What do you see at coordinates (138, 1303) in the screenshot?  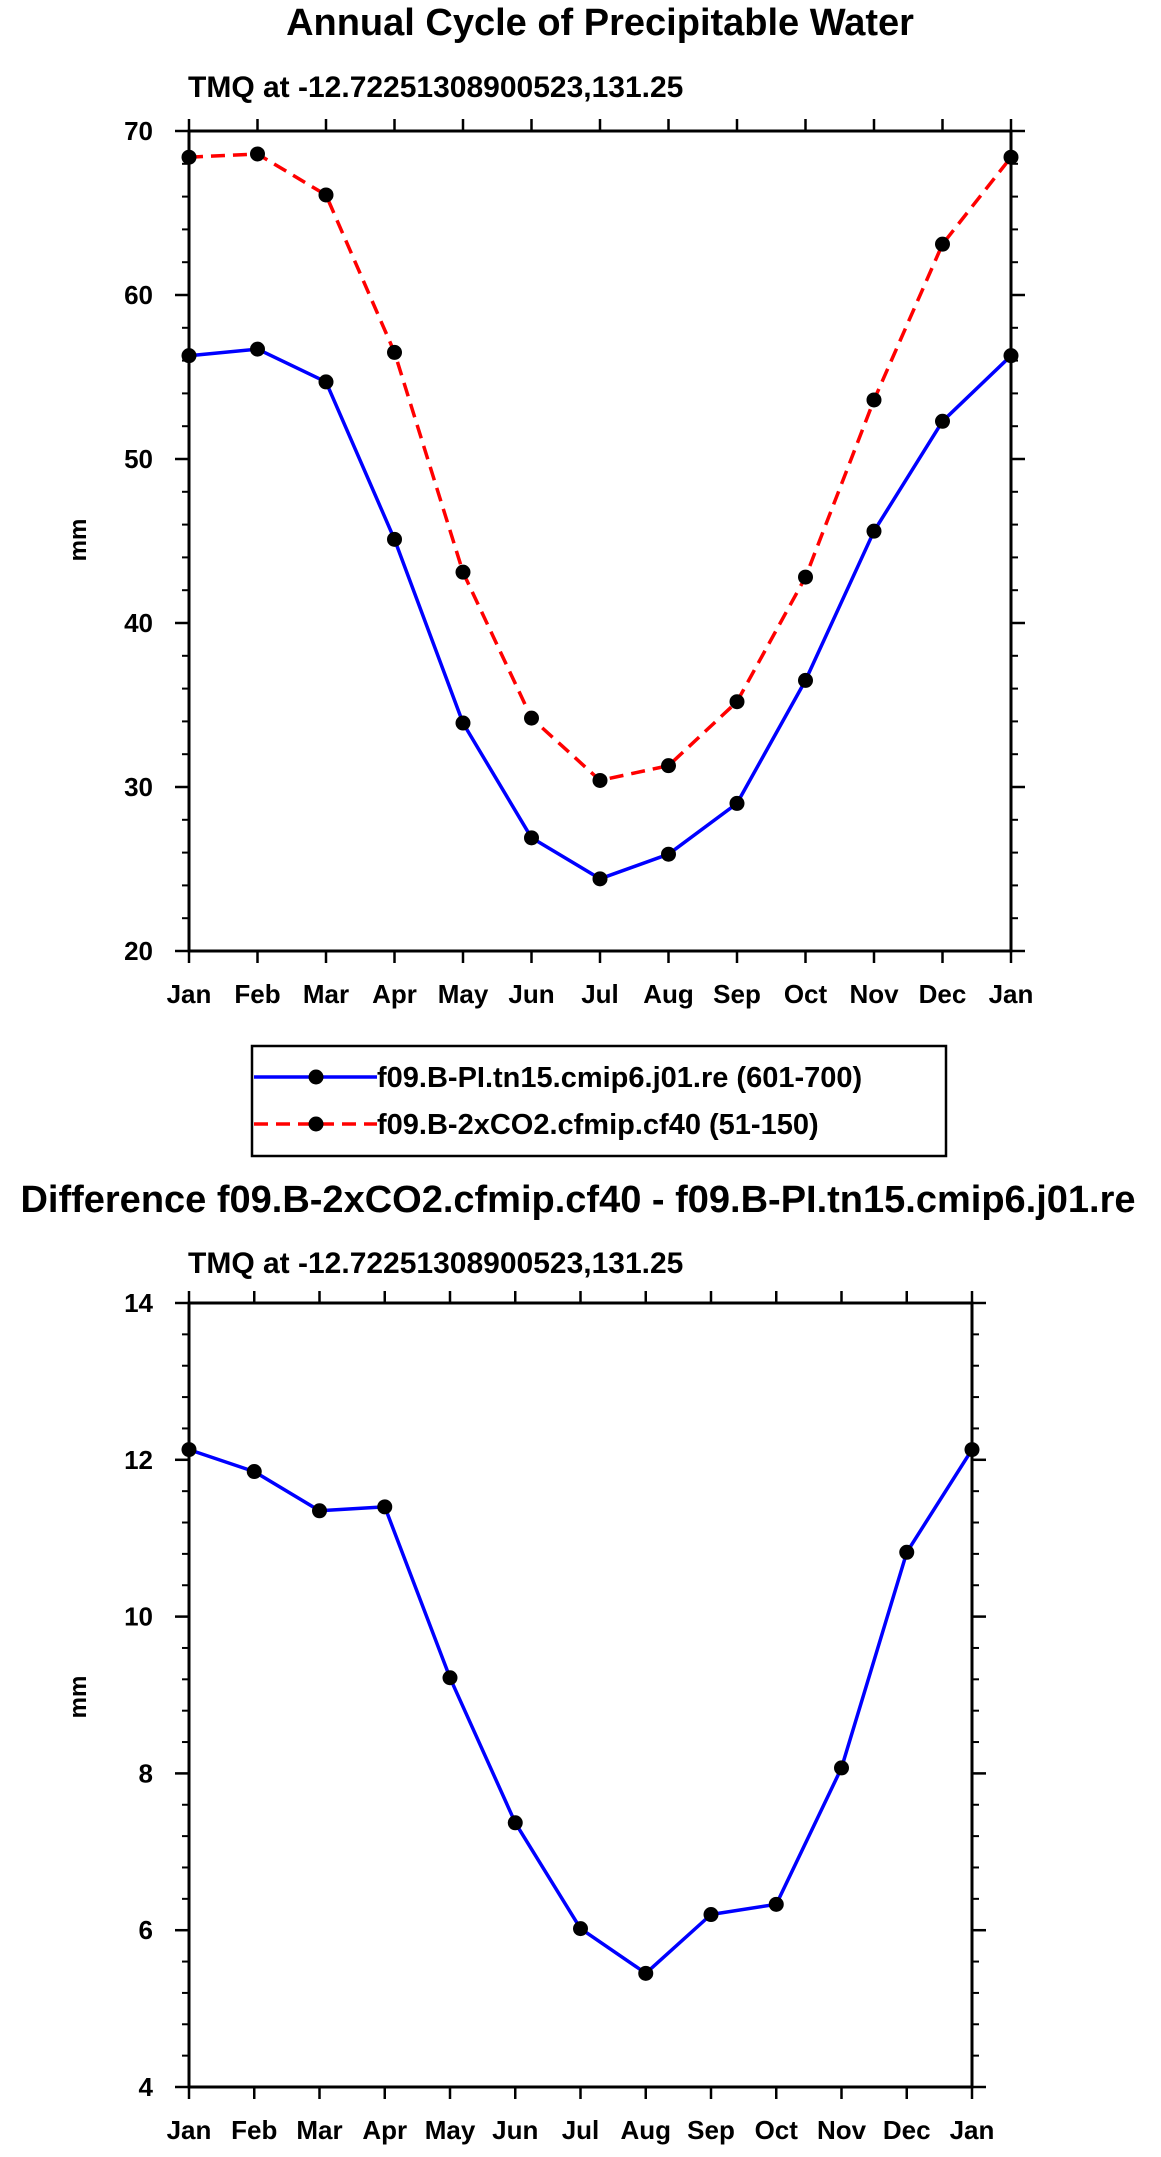 I see `chart2-ytick-label: 14` at bounding box center [138, 1303].